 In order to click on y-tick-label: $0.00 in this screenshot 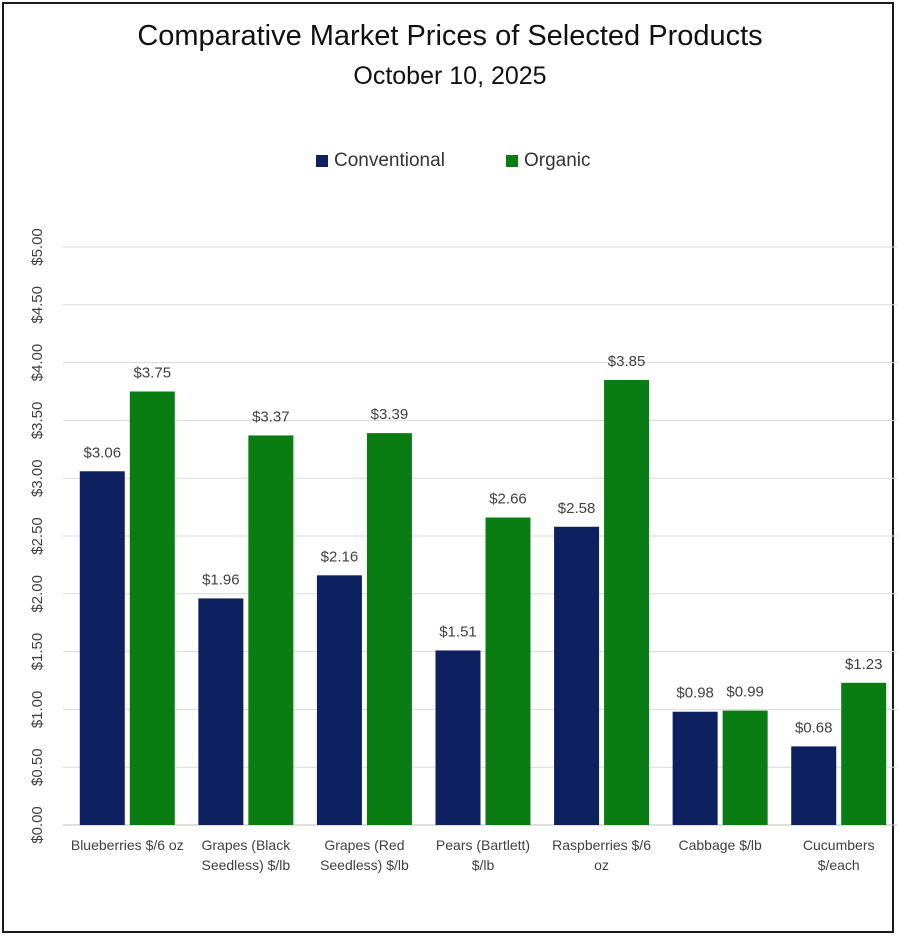, I will do `click(37, 825)`.